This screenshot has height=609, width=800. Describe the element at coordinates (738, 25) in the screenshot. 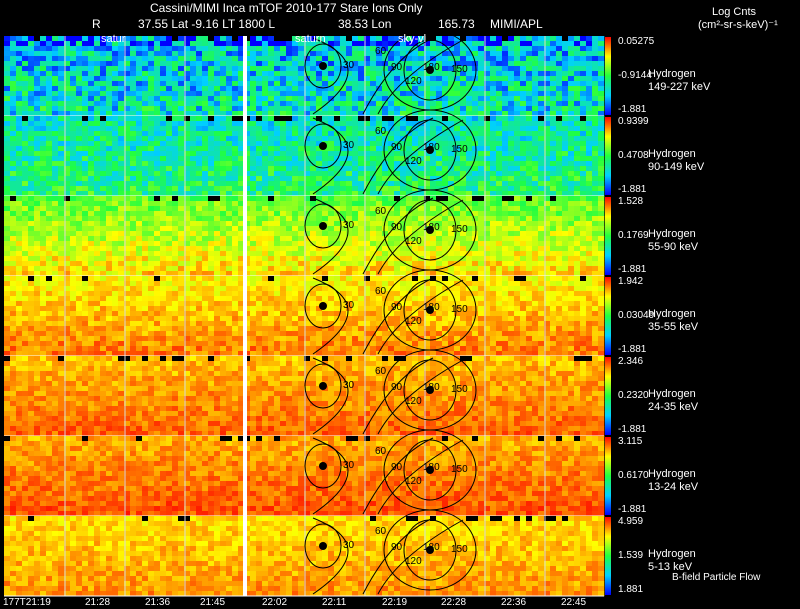

I see `colorbar-units-line2: (cm²-sr-s-keV)⁻¹` at that location.